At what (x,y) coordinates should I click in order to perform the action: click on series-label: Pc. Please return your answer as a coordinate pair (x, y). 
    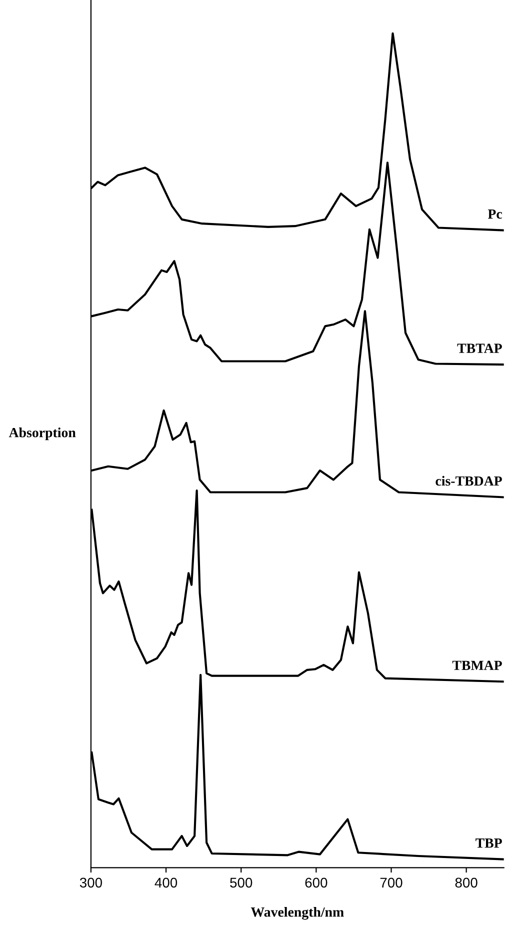
    Looking at the image, I should click on (495, 214).